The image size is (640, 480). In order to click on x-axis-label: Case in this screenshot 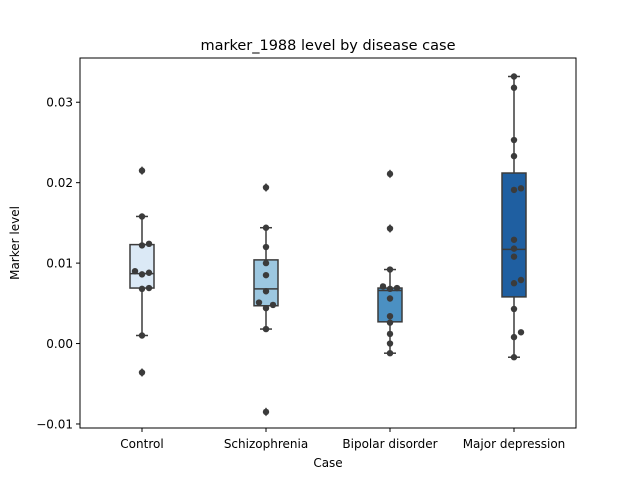, I will do `click(327, 463)`.